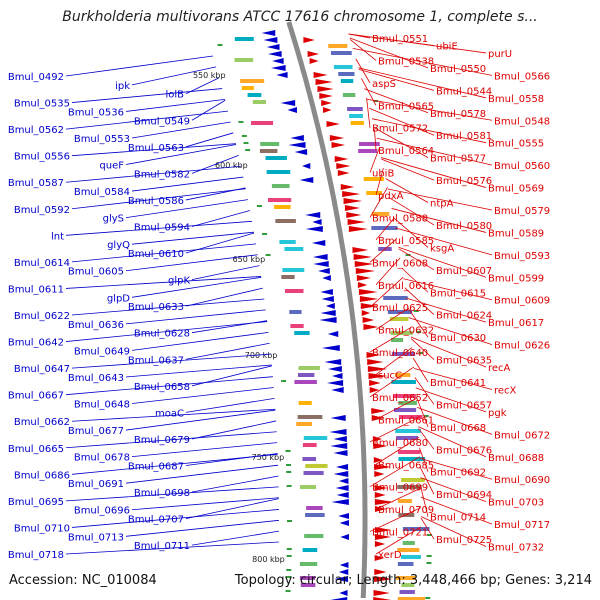 This screenshot has width=600, height=600. Describe the element at coordinates (522, 121) in the screenshot. I see `forward-gene-label: Bmul_0548` at that location.